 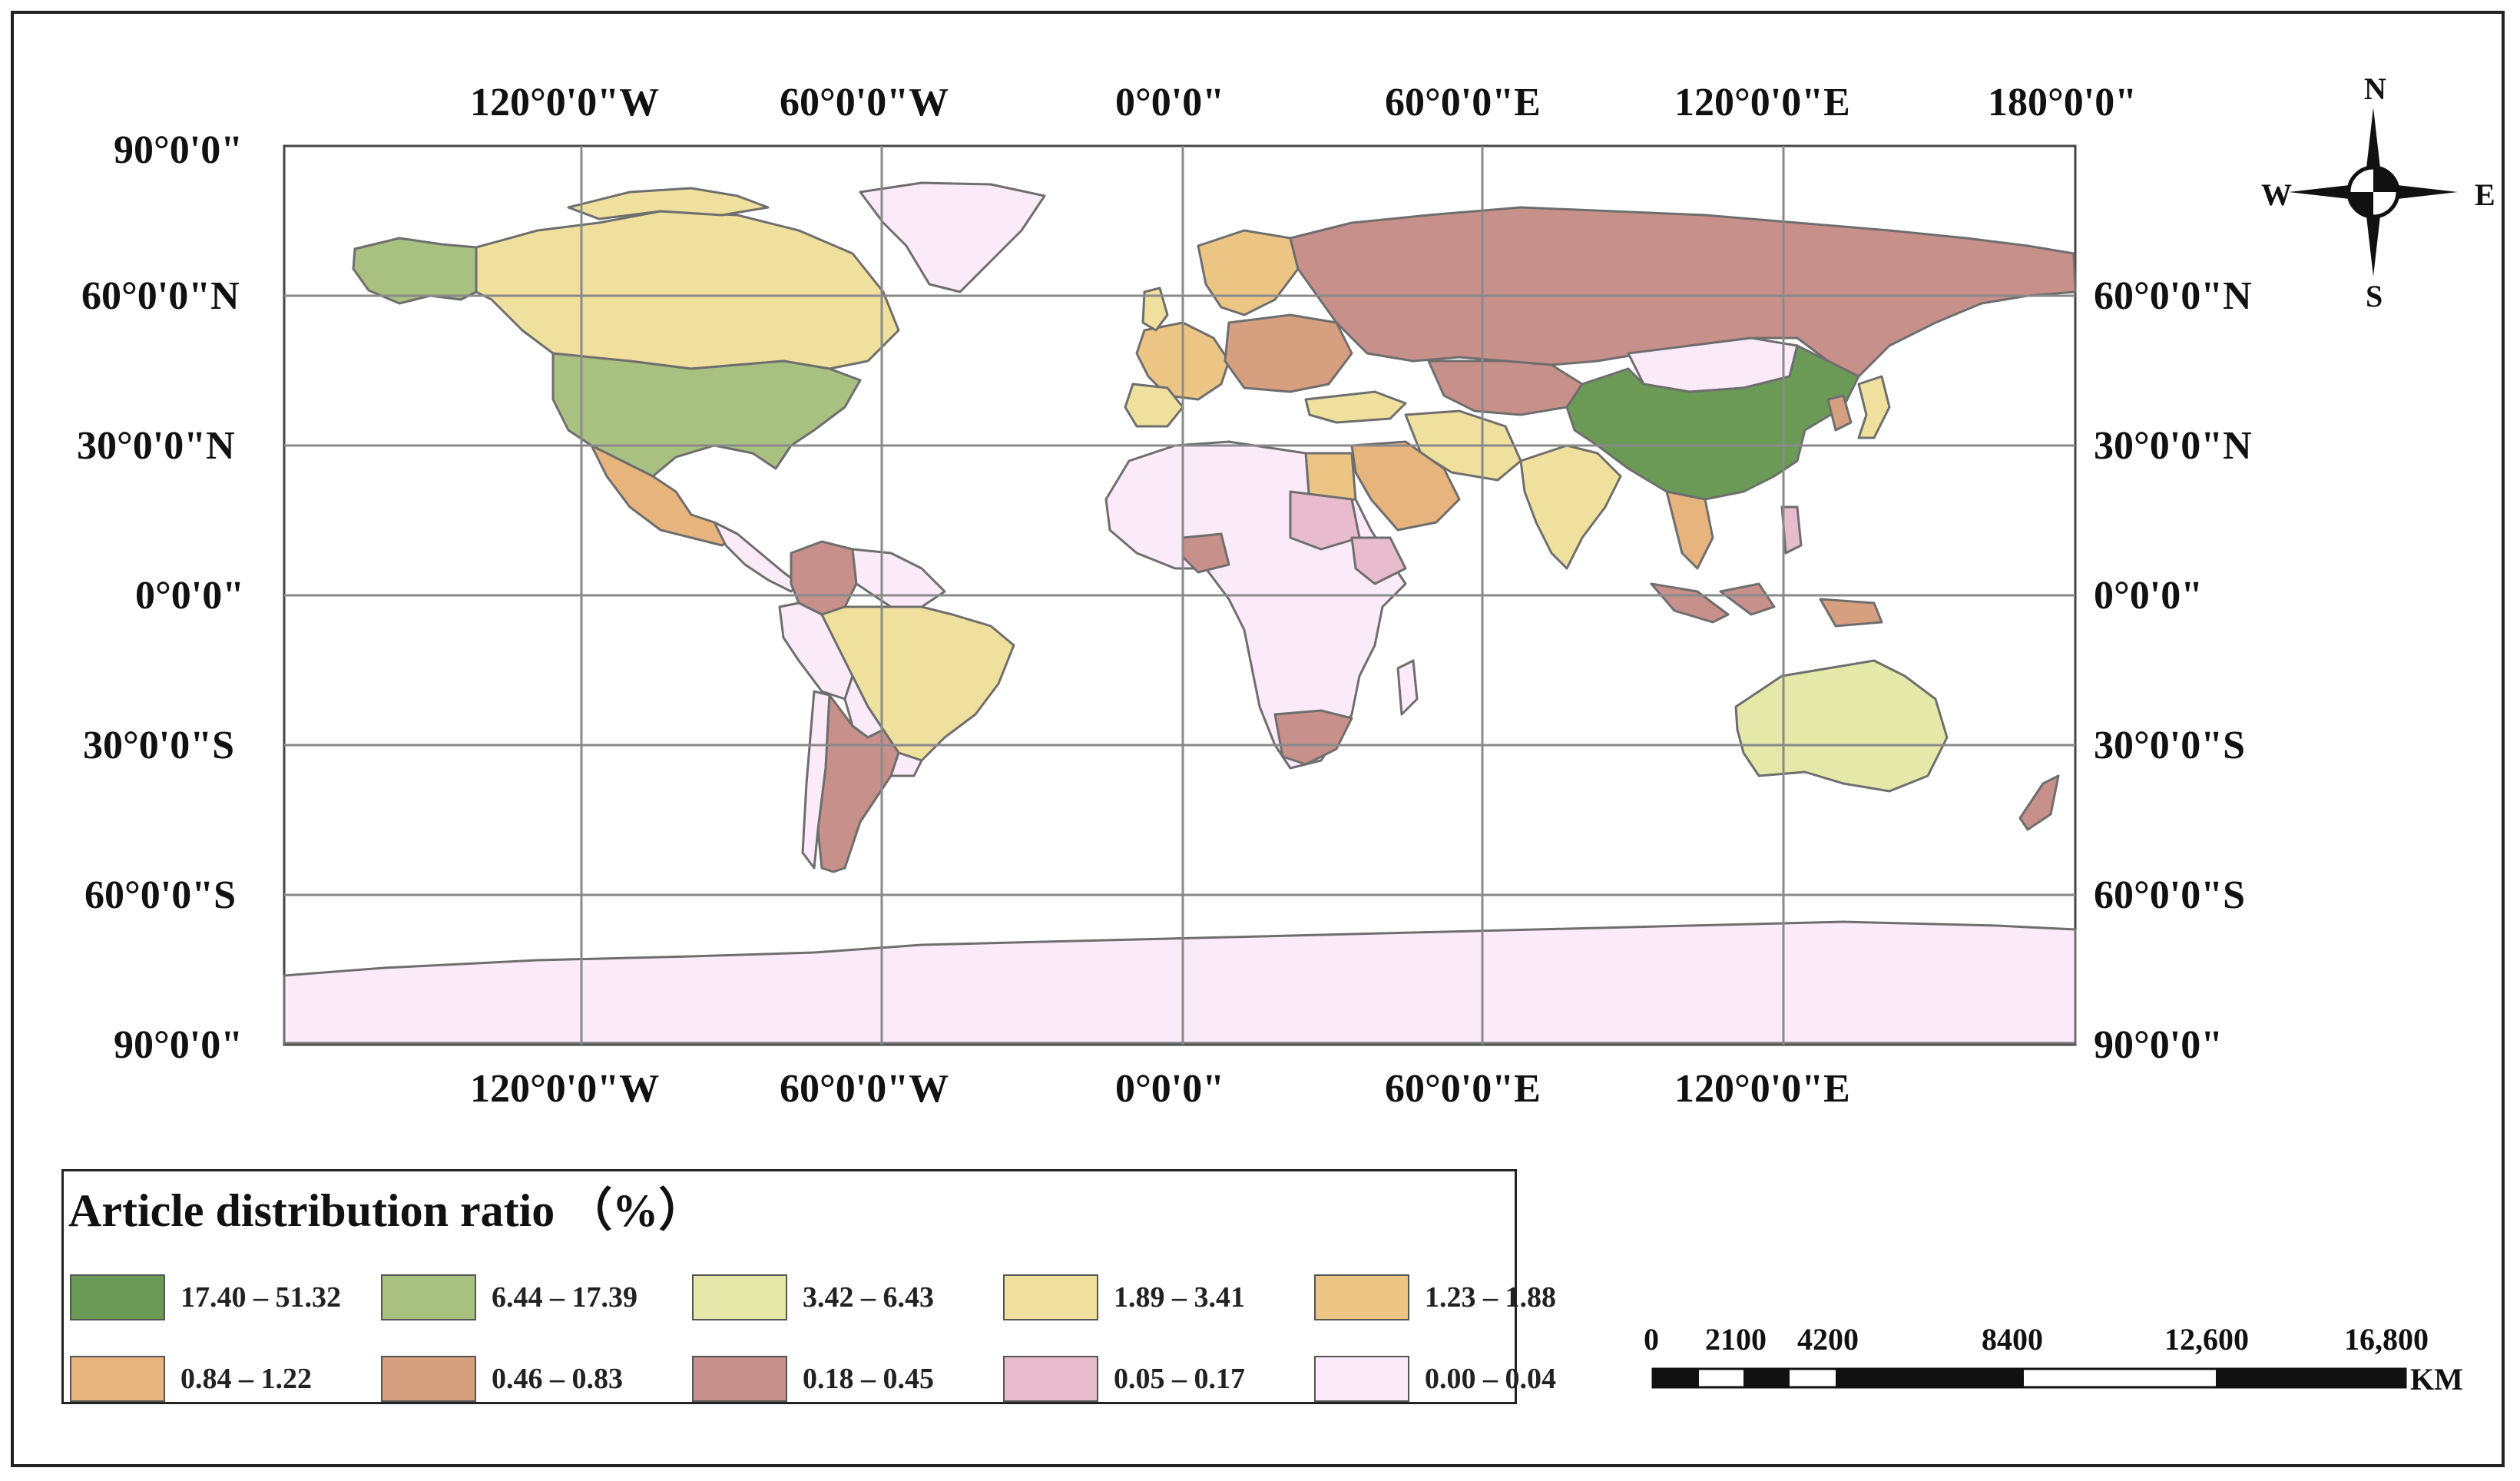 What do you see at coordinates (2029, 1378) in the screenshot?
I see `scale-bar-graphic` at bounding box center [2029, 1378].